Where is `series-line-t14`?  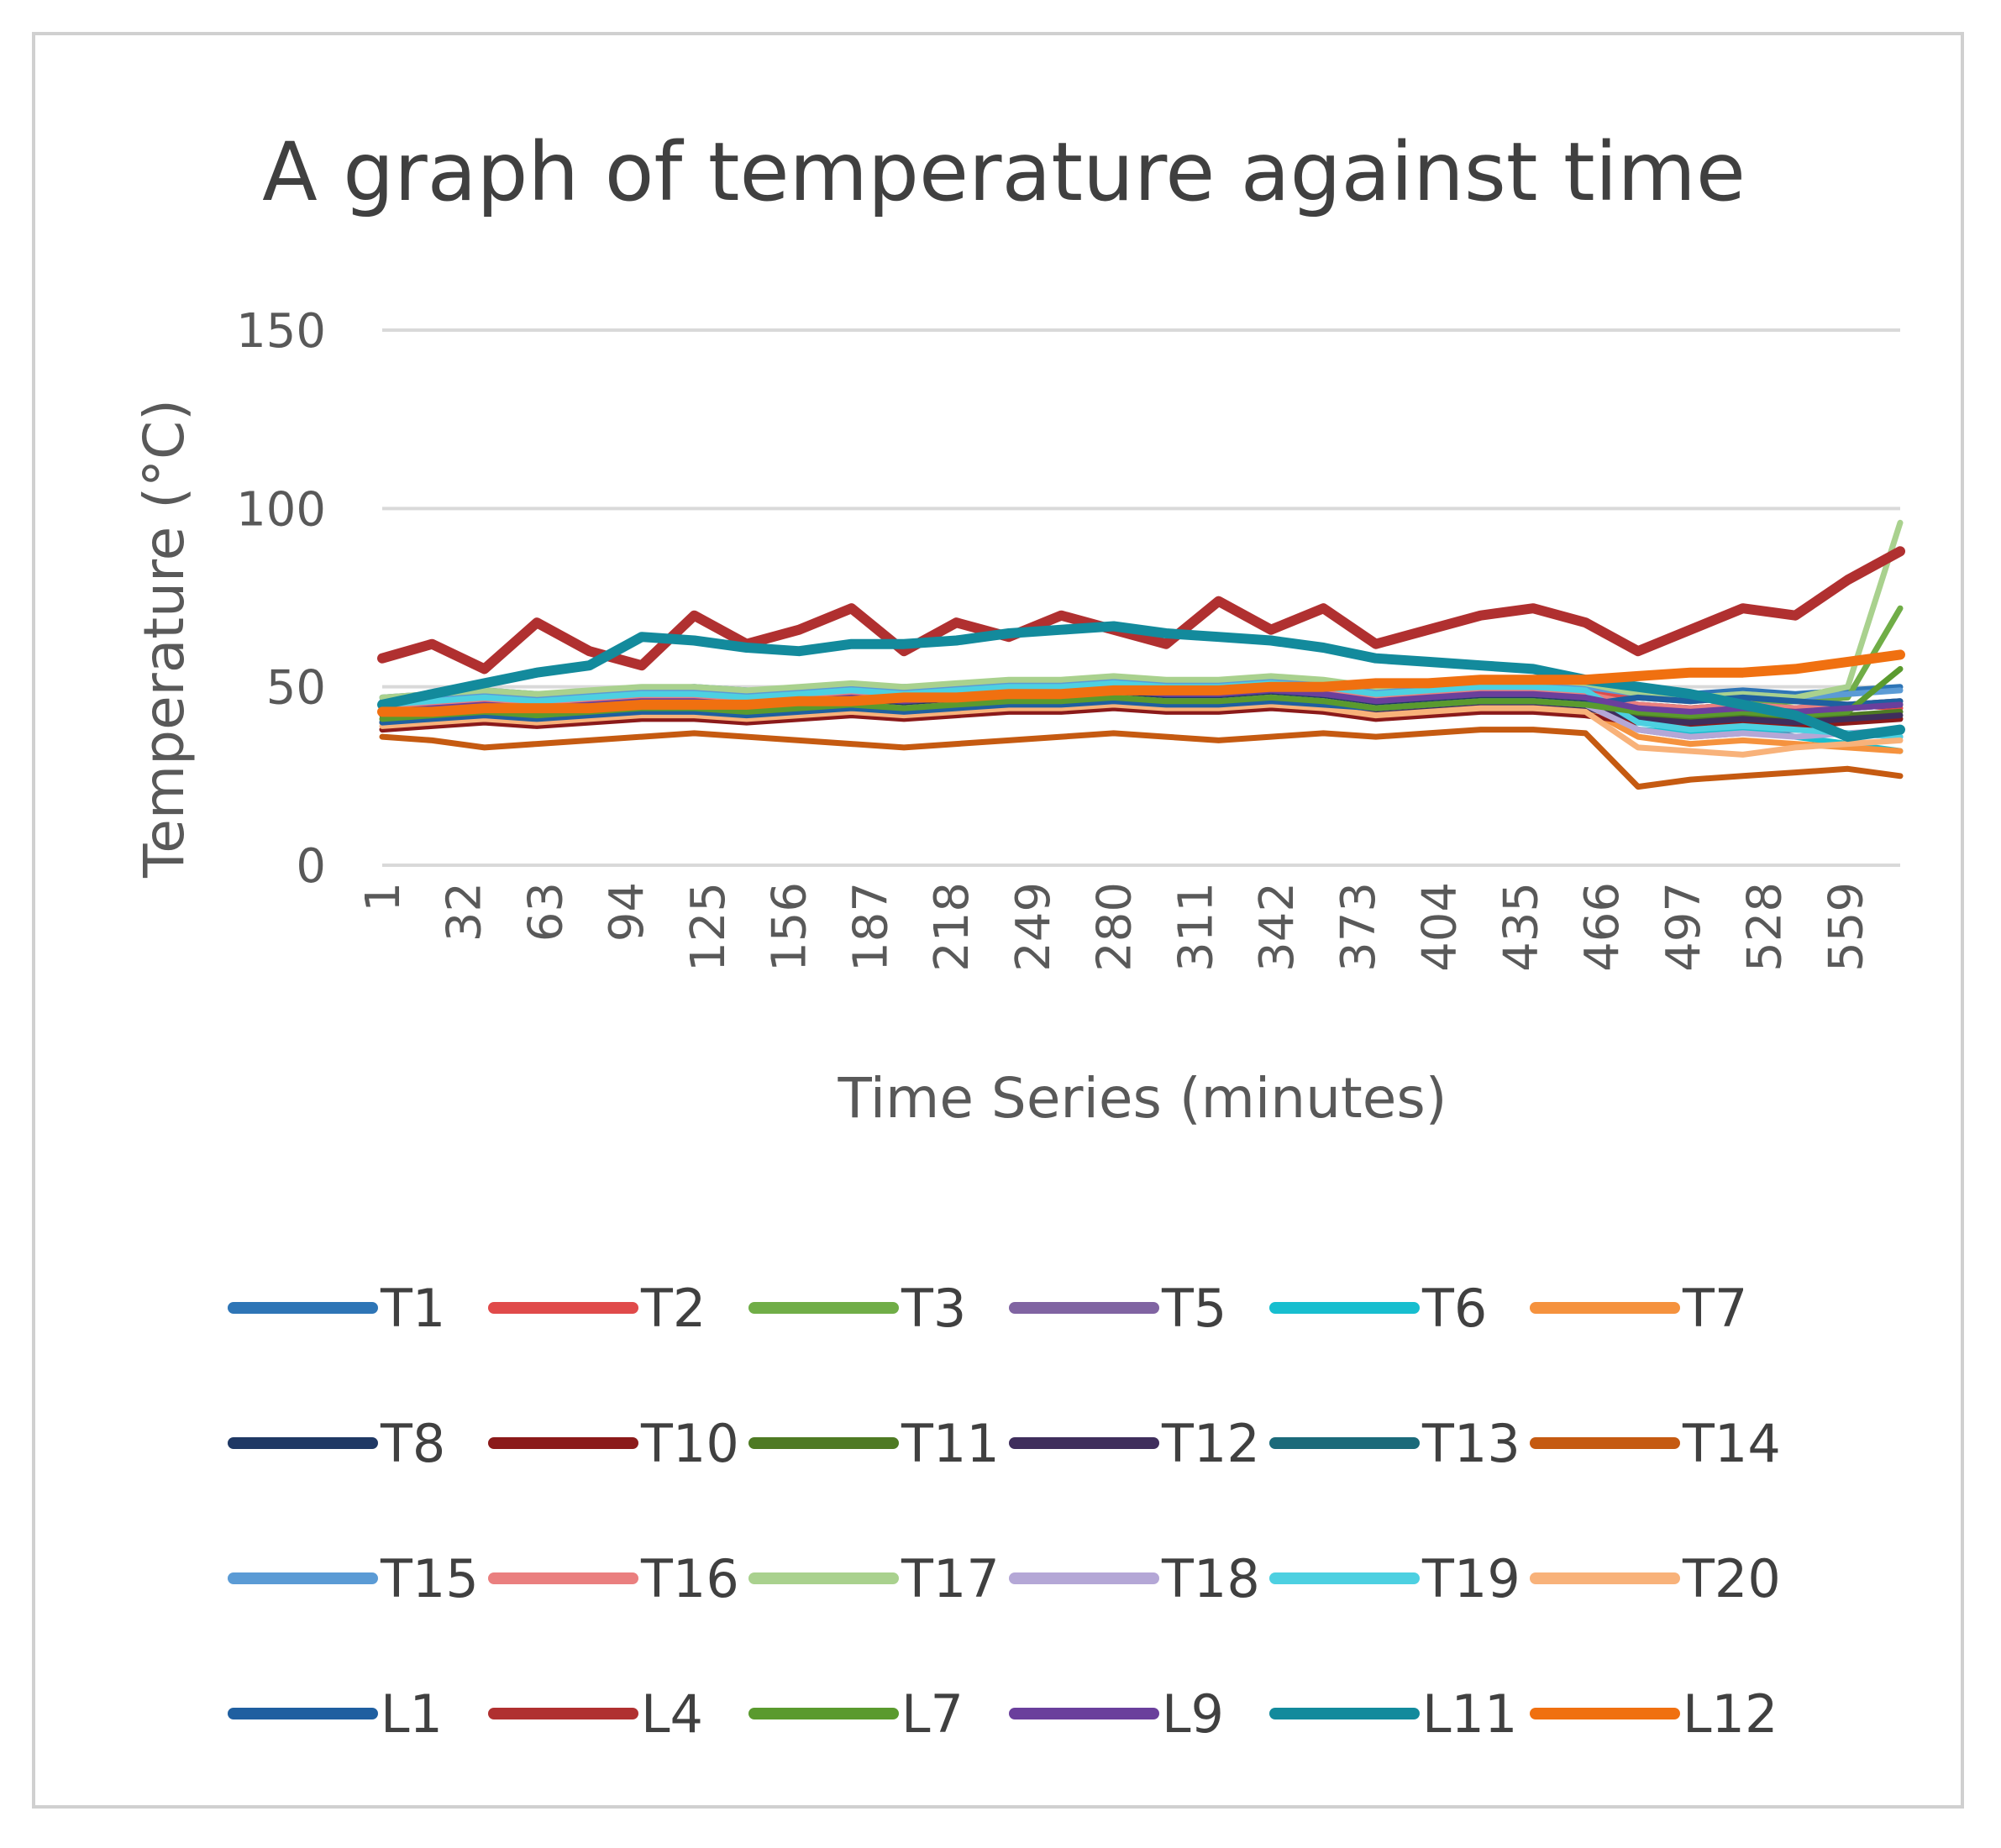 series-line-t14 is located at coordinates (1141, 758).